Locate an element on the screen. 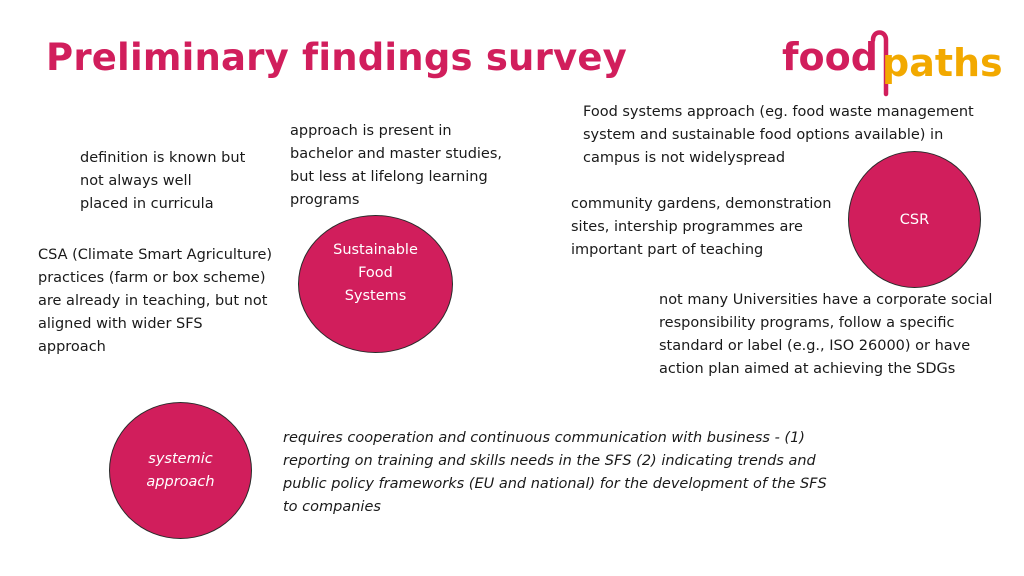 Image resolution: width=1024 pixels, height=576 pixels. slide-title: Preliminary findings survey is located at coordinates (336, 57).